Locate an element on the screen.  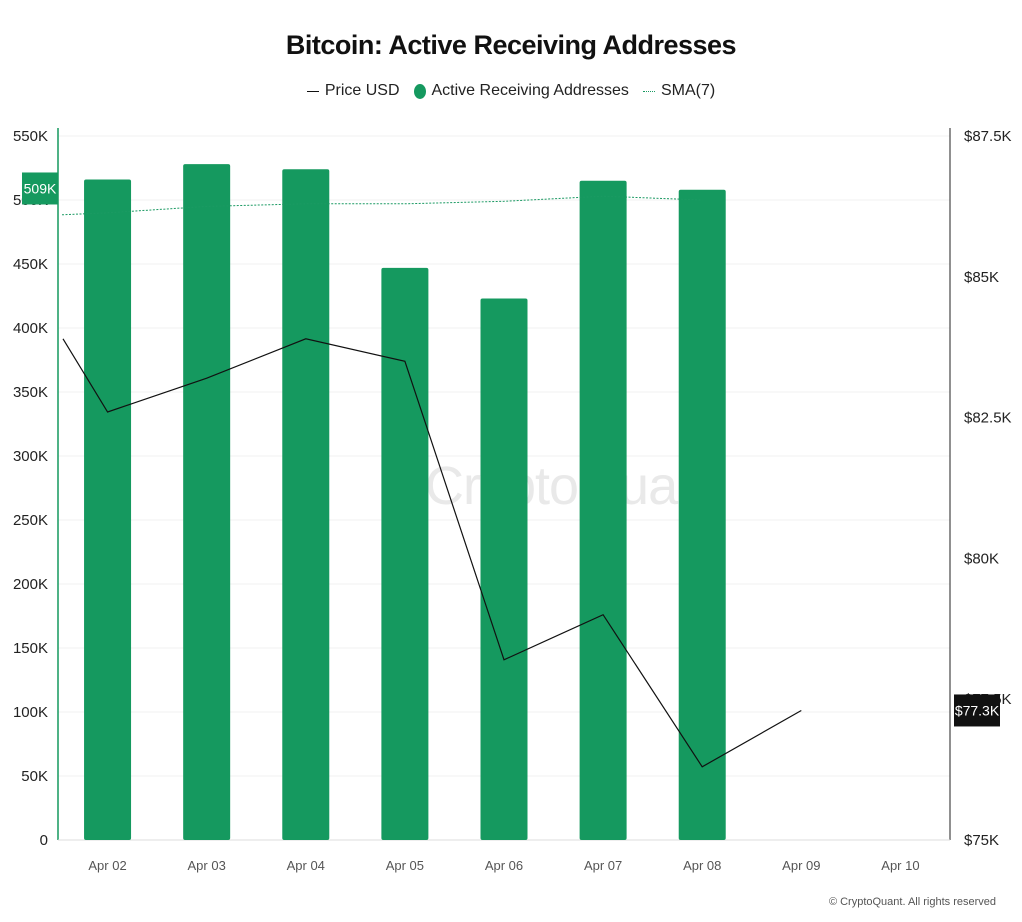
copyright-footer: © CryptoQuant. All rights reserved is located at coordinates (912, 902).